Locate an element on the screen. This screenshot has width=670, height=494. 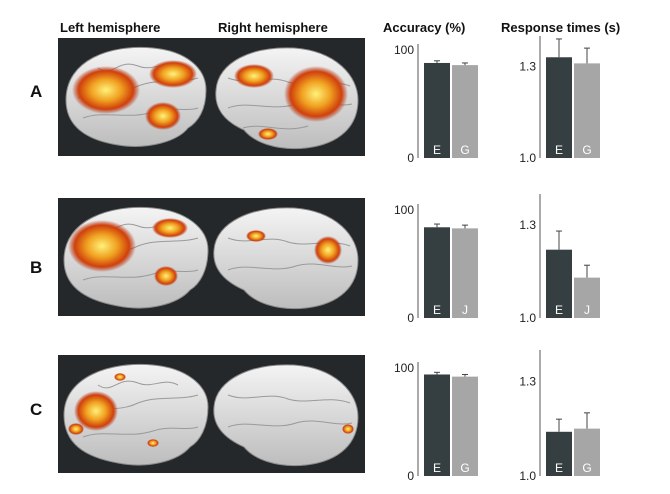
tick-label-c-rt: 1.0 is located at coordinates (527, 476).